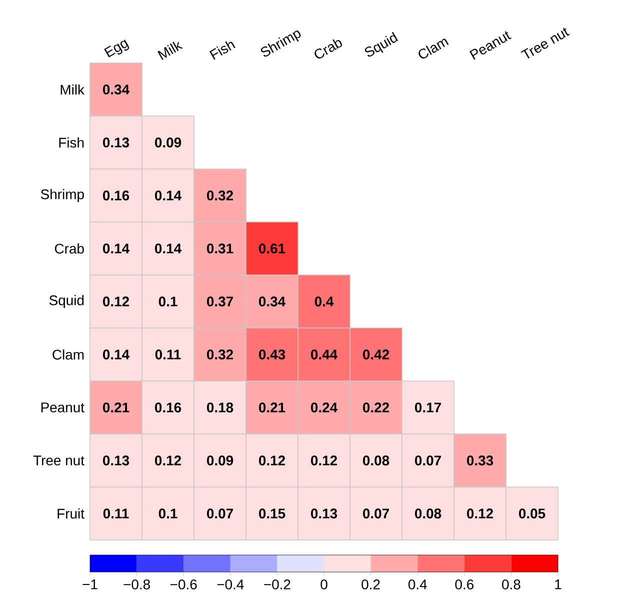 The image size is (619, 598). What do you see at coordinates (324, 585) in the screenshot?
I see `color-bar-label: 0` at bounding box center [324, 585].